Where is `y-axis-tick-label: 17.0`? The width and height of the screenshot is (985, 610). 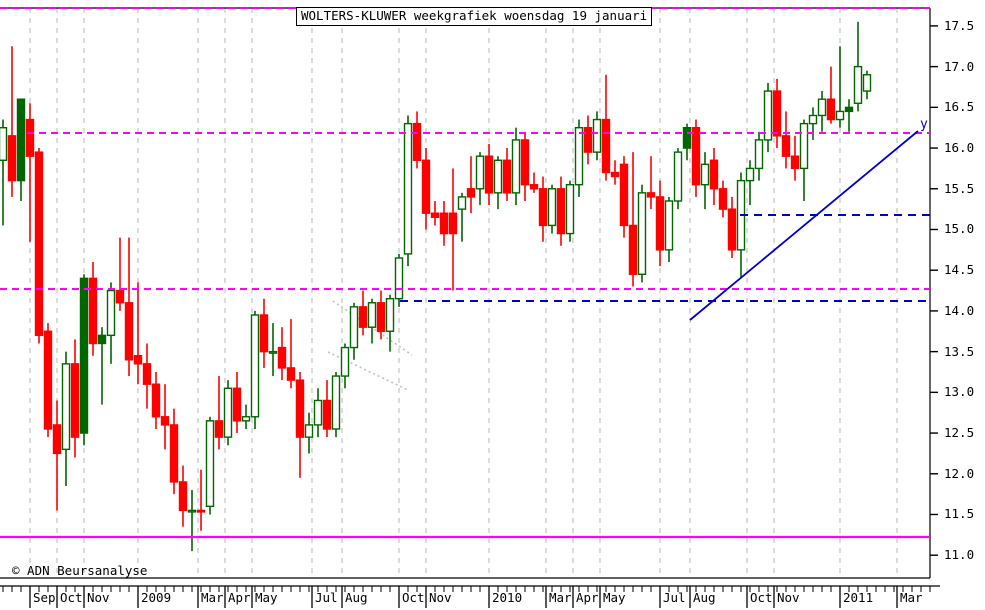
y-axis-tick-label: 17.0 is located at coordinates (959, 66).